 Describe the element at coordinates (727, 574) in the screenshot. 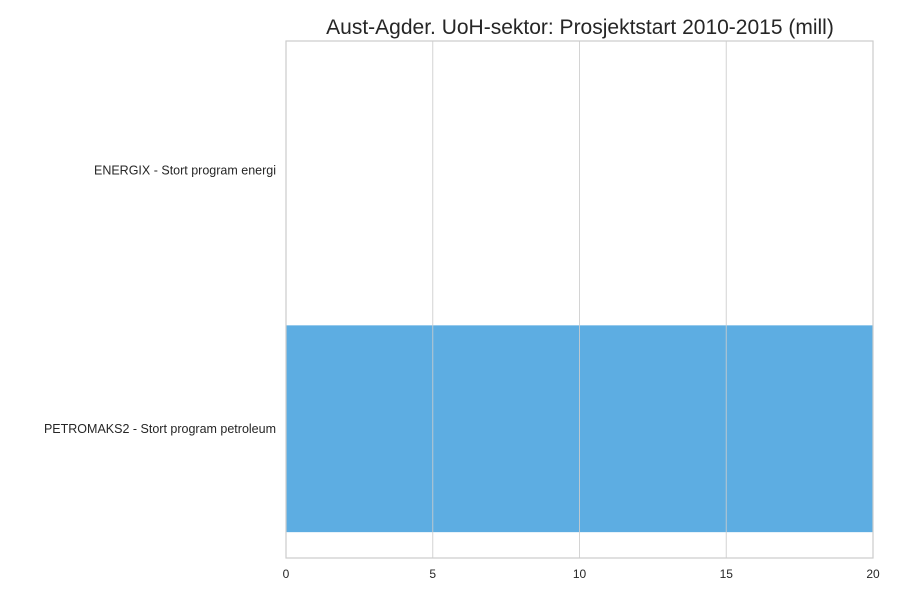

I see `x-tick-label: 15` at that location.